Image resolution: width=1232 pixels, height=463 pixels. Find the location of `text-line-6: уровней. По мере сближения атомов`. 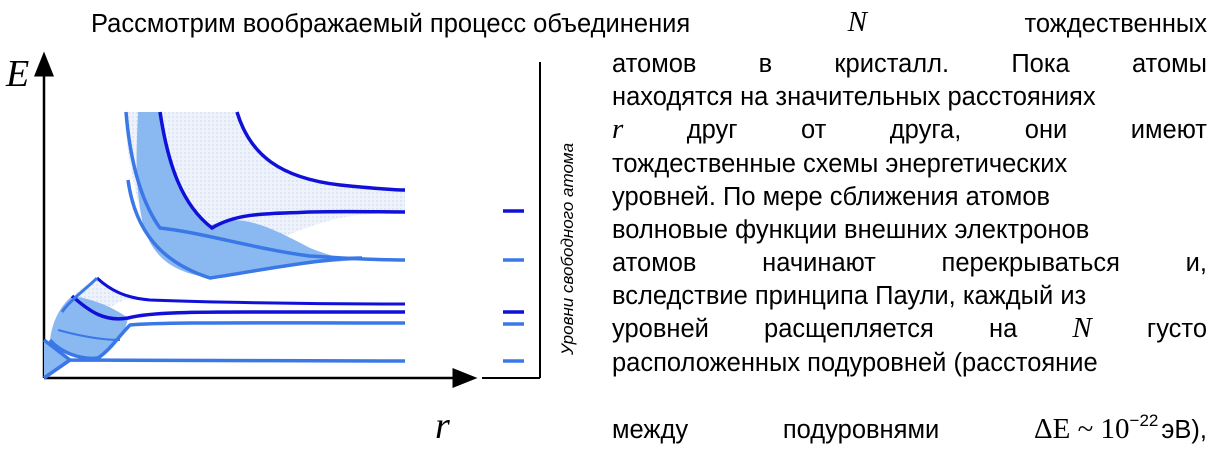

text-line-6: уровней. По мере сближения атомов is located at coordinates (831, 197).